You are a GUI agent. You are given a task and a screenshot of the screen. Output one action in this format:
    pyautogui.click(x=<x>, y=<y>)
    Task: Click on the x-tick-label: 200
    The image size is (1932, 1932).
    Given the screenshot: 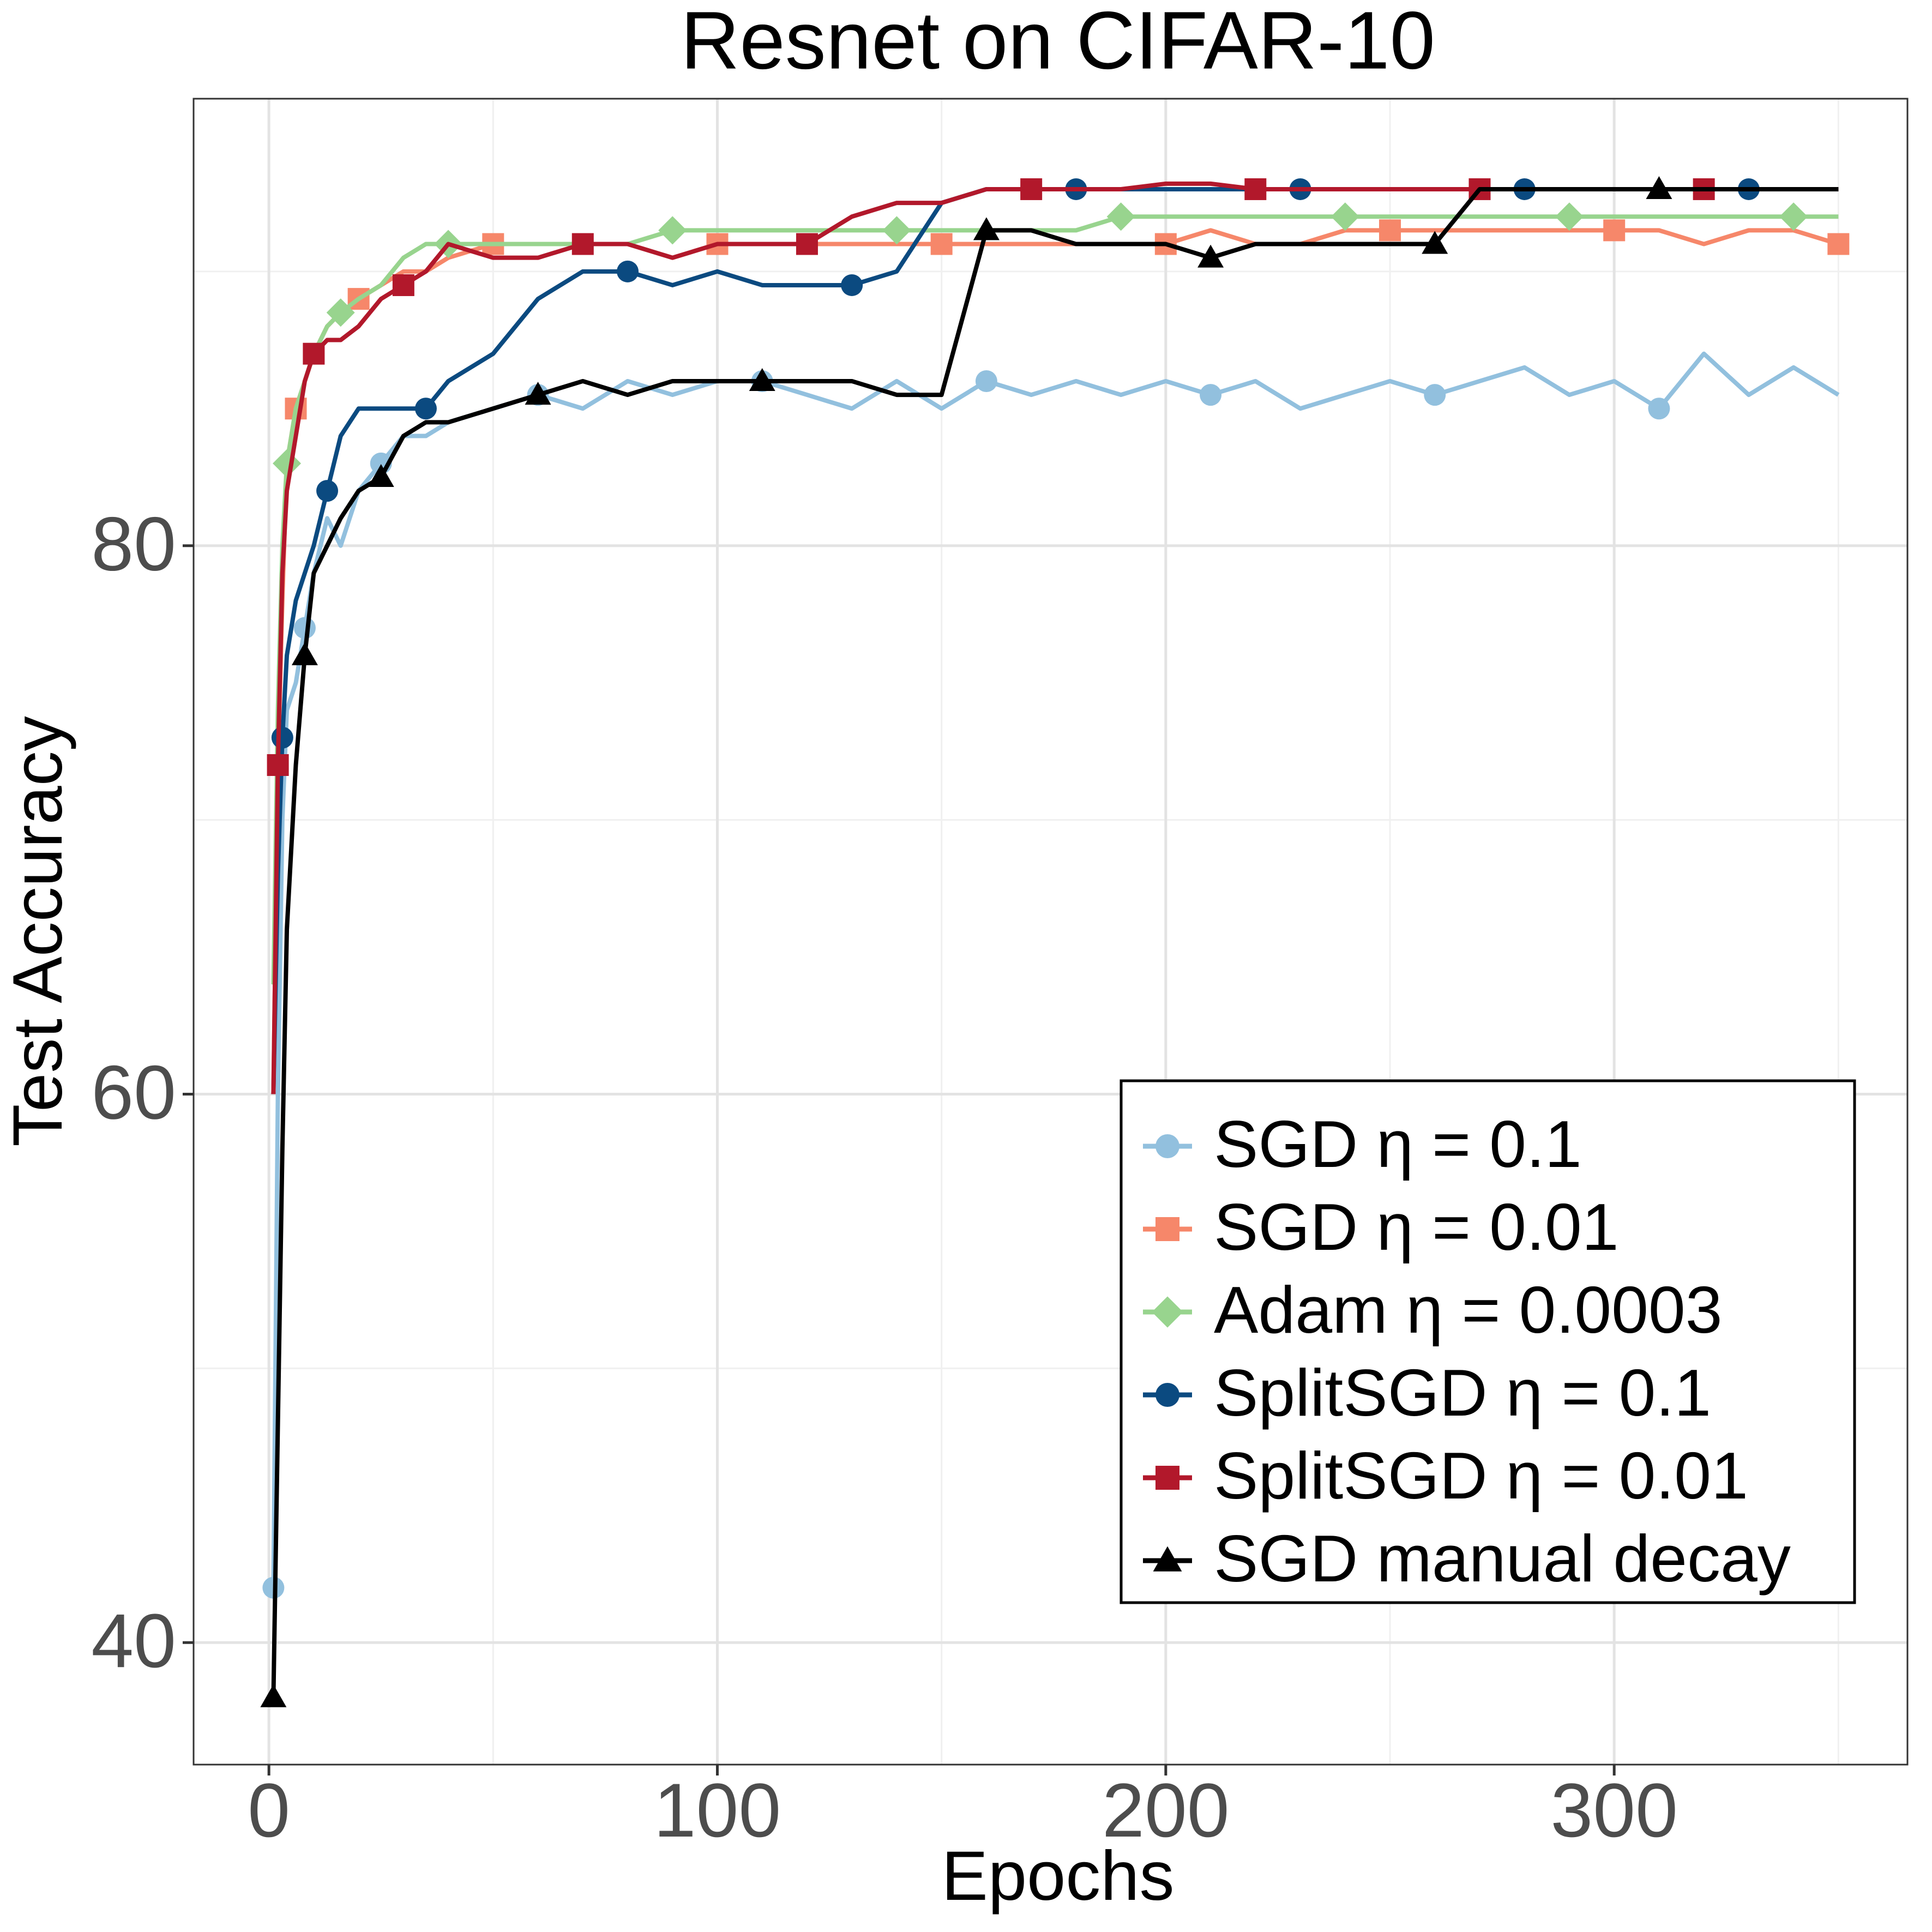 What is the action you would take?
    pyautogui.click(x=1166, y=1810)
    